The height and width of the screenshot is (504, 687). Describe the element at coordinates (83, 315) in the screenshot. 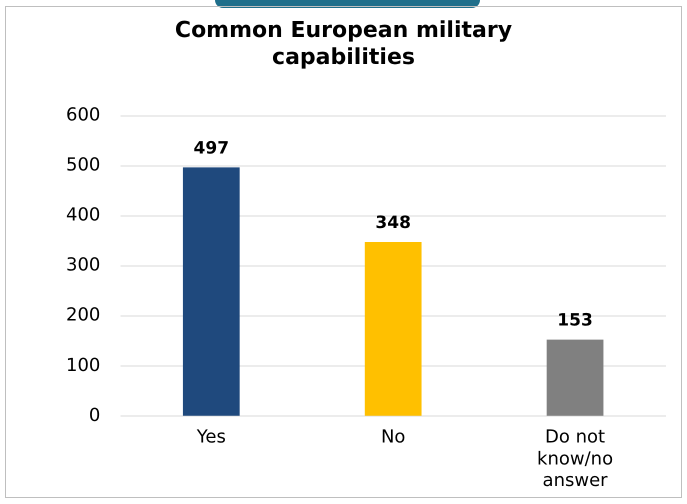

I see `y-tick-label: 200` at that location.